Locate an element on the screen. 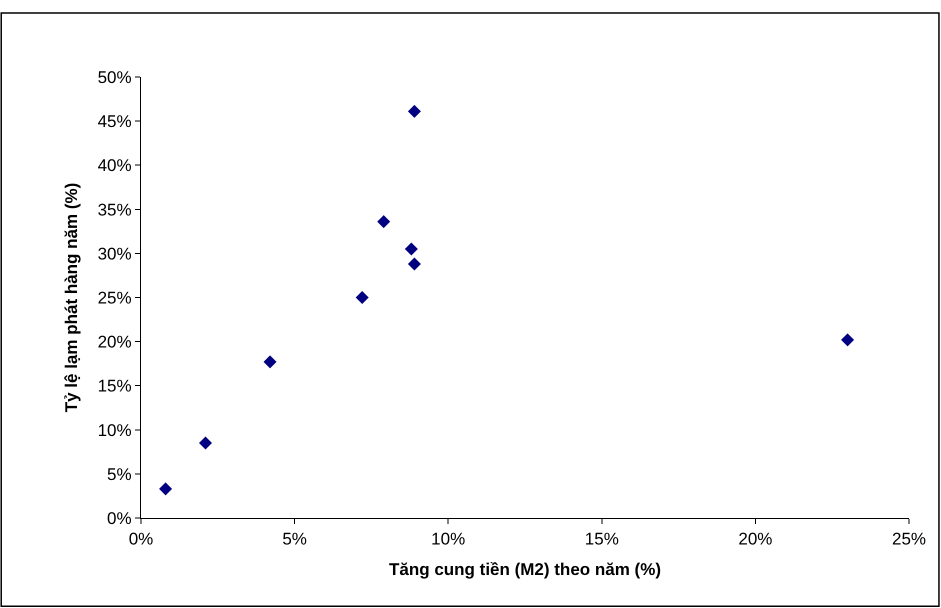 The width and height of the screenshot is (941, 608). y-axis-title: Tỷ lệ lạm phát hàng năm (%) is located at coordinates (72, 297).